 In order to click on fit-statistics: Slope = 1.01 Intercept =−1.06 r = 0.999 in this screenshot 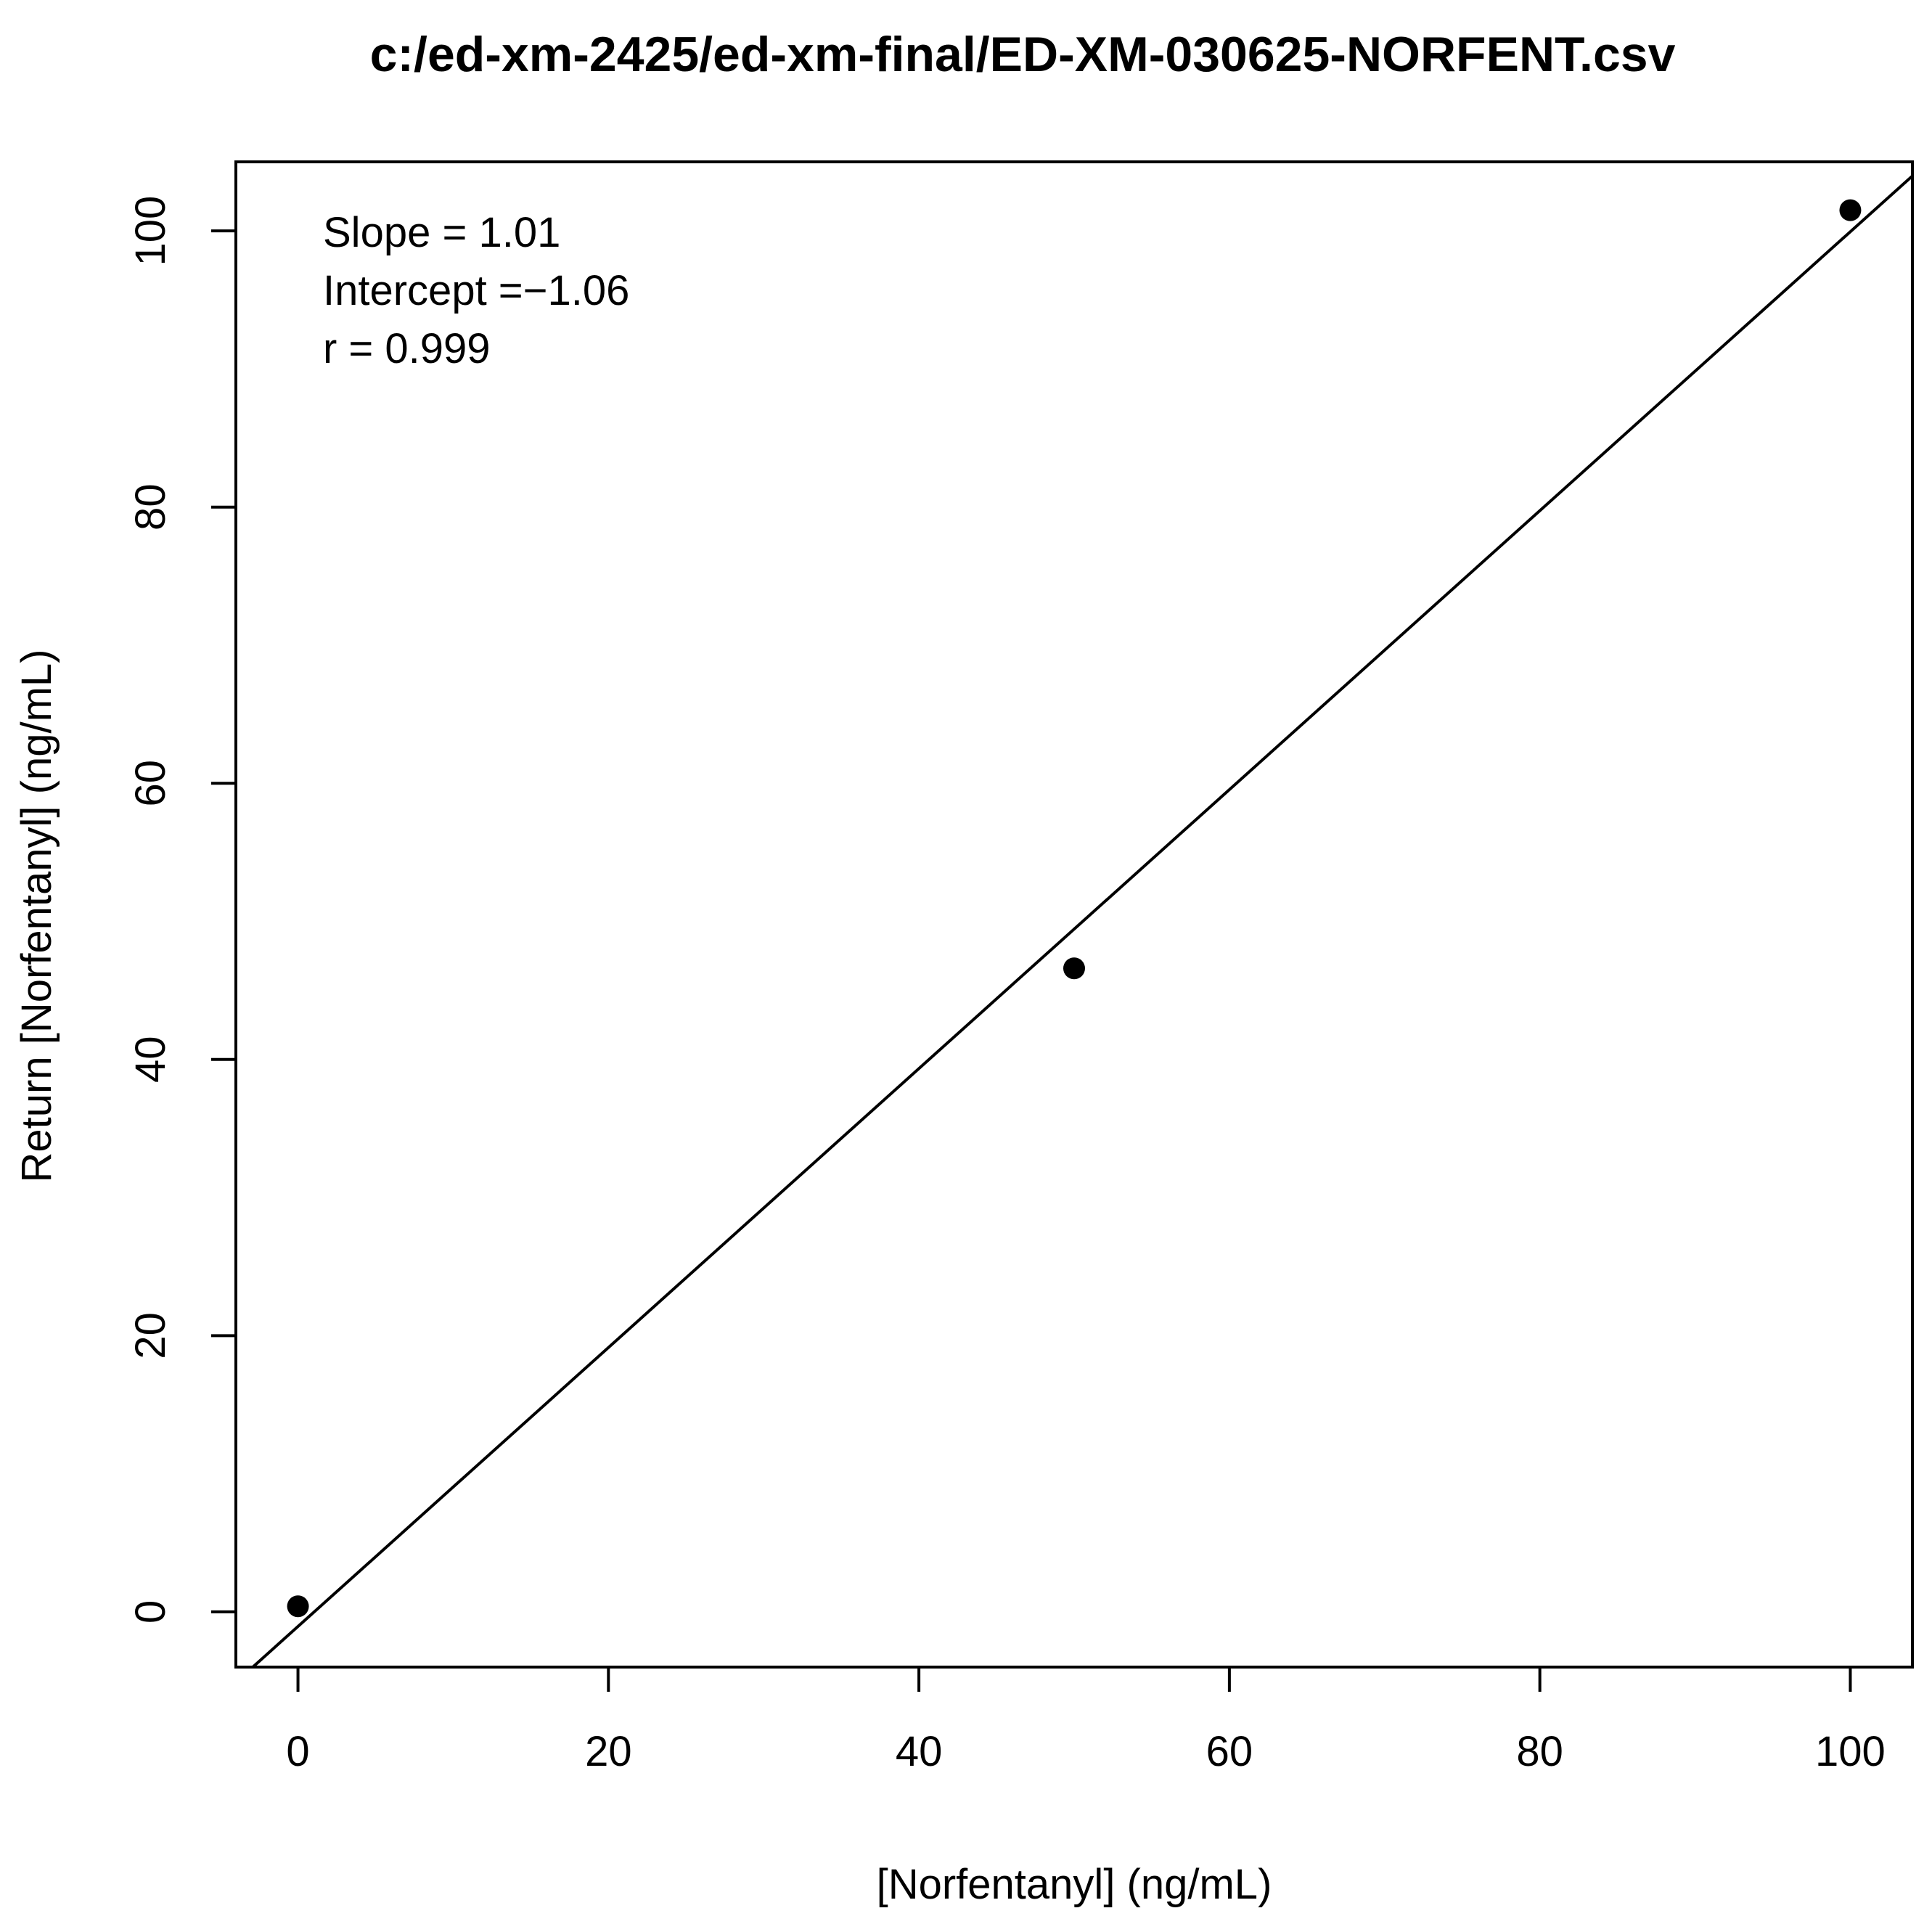, I will do `click(476, 290)`.